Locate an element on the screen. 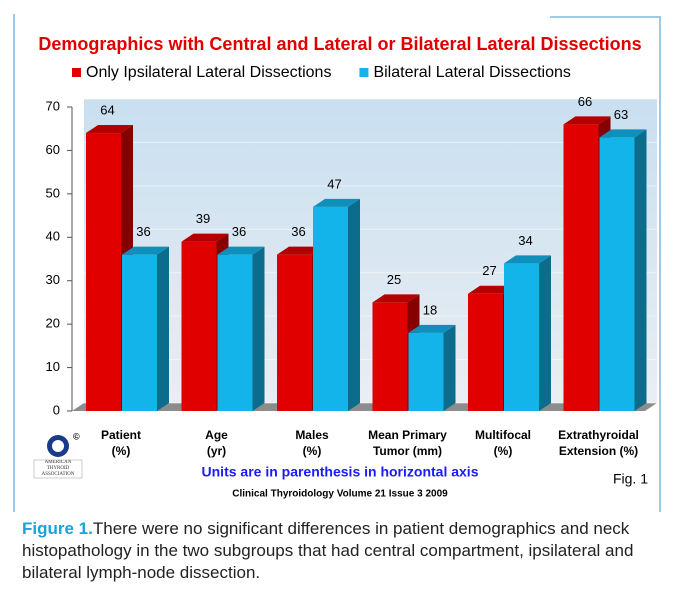 This screenshot has height=598, width=674. logo is located at coordinates (58, 446).